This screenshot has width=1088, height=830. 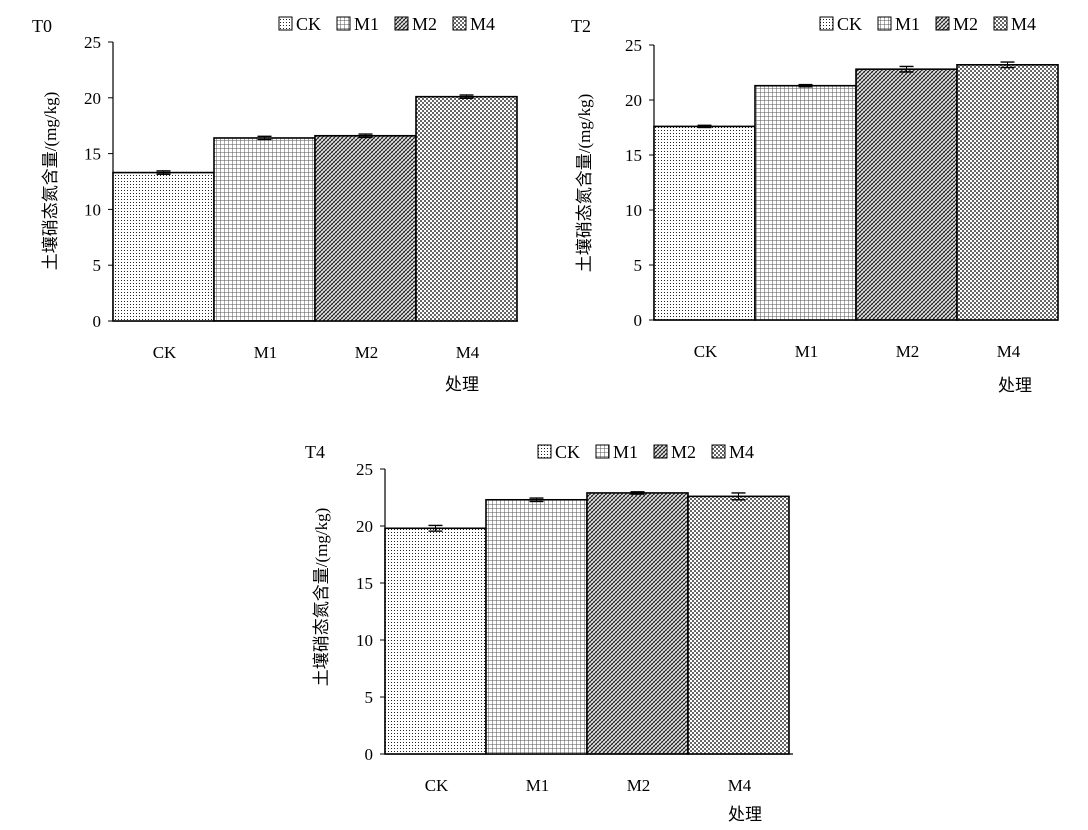 What do you see at coordinates (581, 26) in the screenshot?
I see `panel-label: T2` at bounding box center [581, 26].